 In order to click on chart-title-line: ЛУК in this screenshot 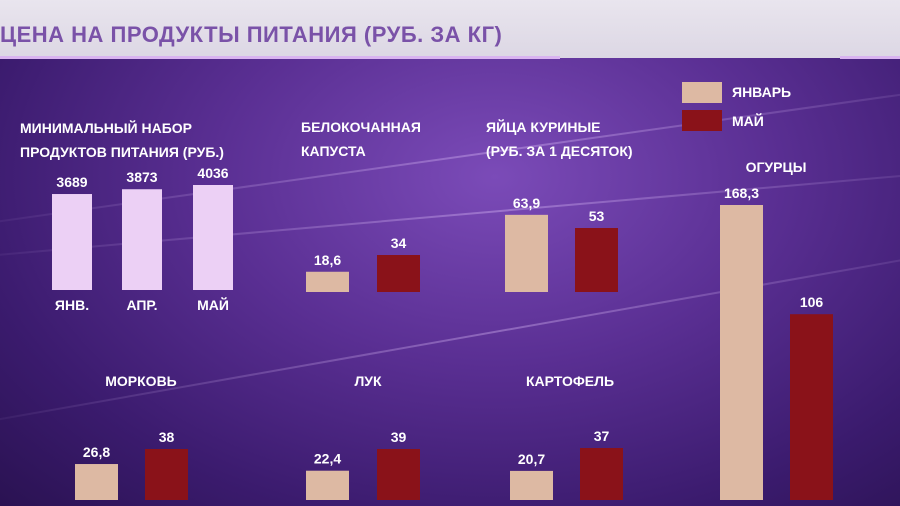, I will do `click(368, 381)`.